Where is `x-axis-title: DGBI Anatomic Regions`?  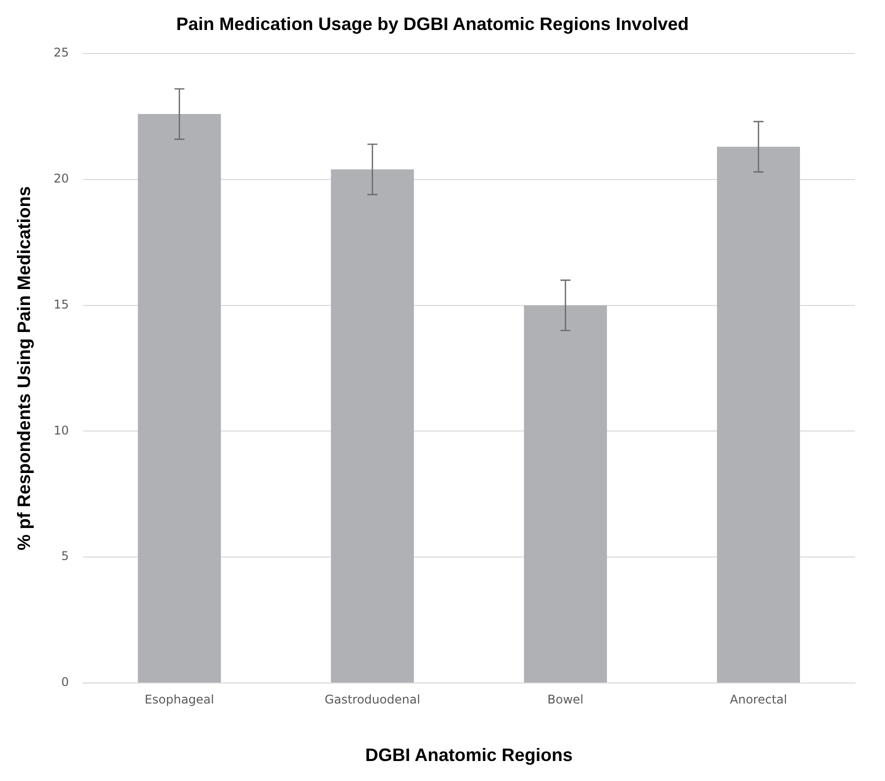 x-axis-title: DGBI Anatomic Regions is located at coordinates (469, 755).